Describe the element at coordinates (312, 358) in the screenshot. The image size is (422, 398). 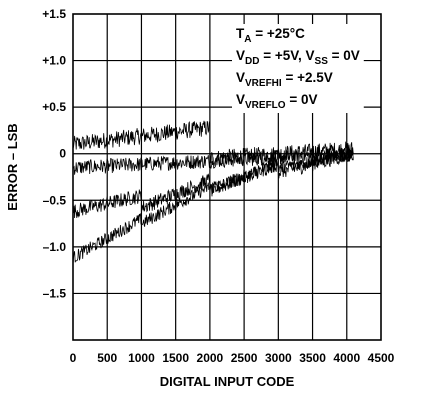
I see `x-tick-label: 3500` at that location.